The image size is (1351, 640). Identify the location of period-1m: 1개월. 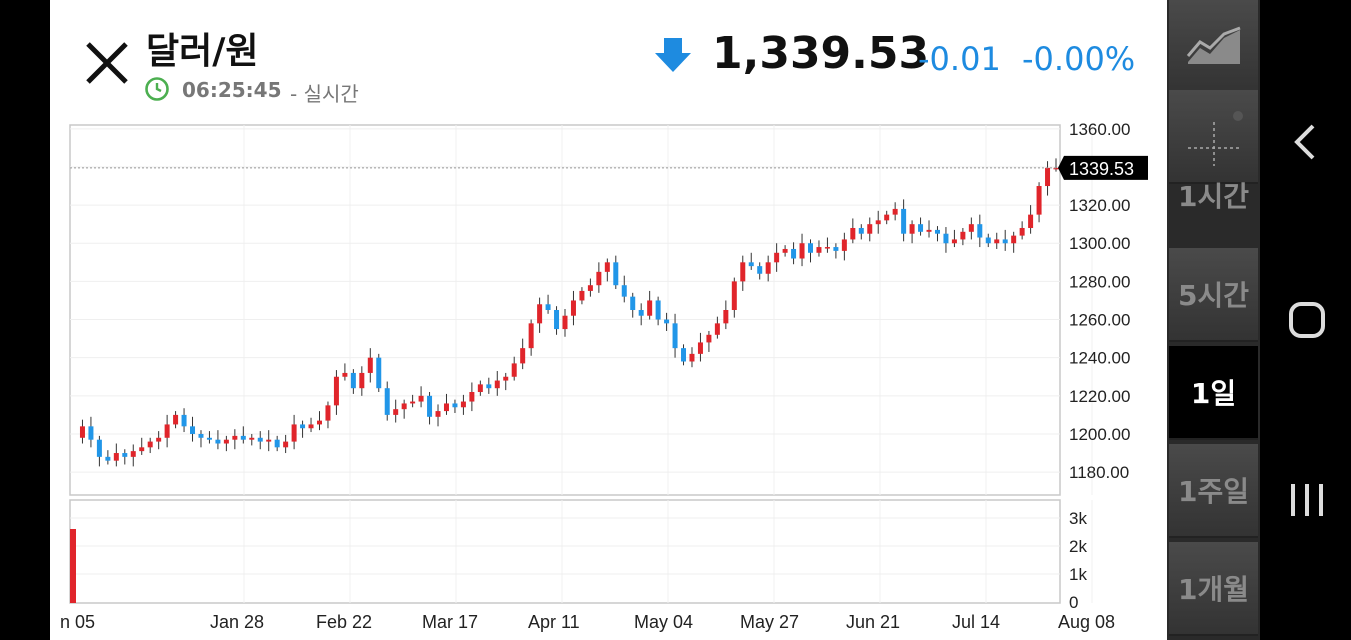
(1213, 589).